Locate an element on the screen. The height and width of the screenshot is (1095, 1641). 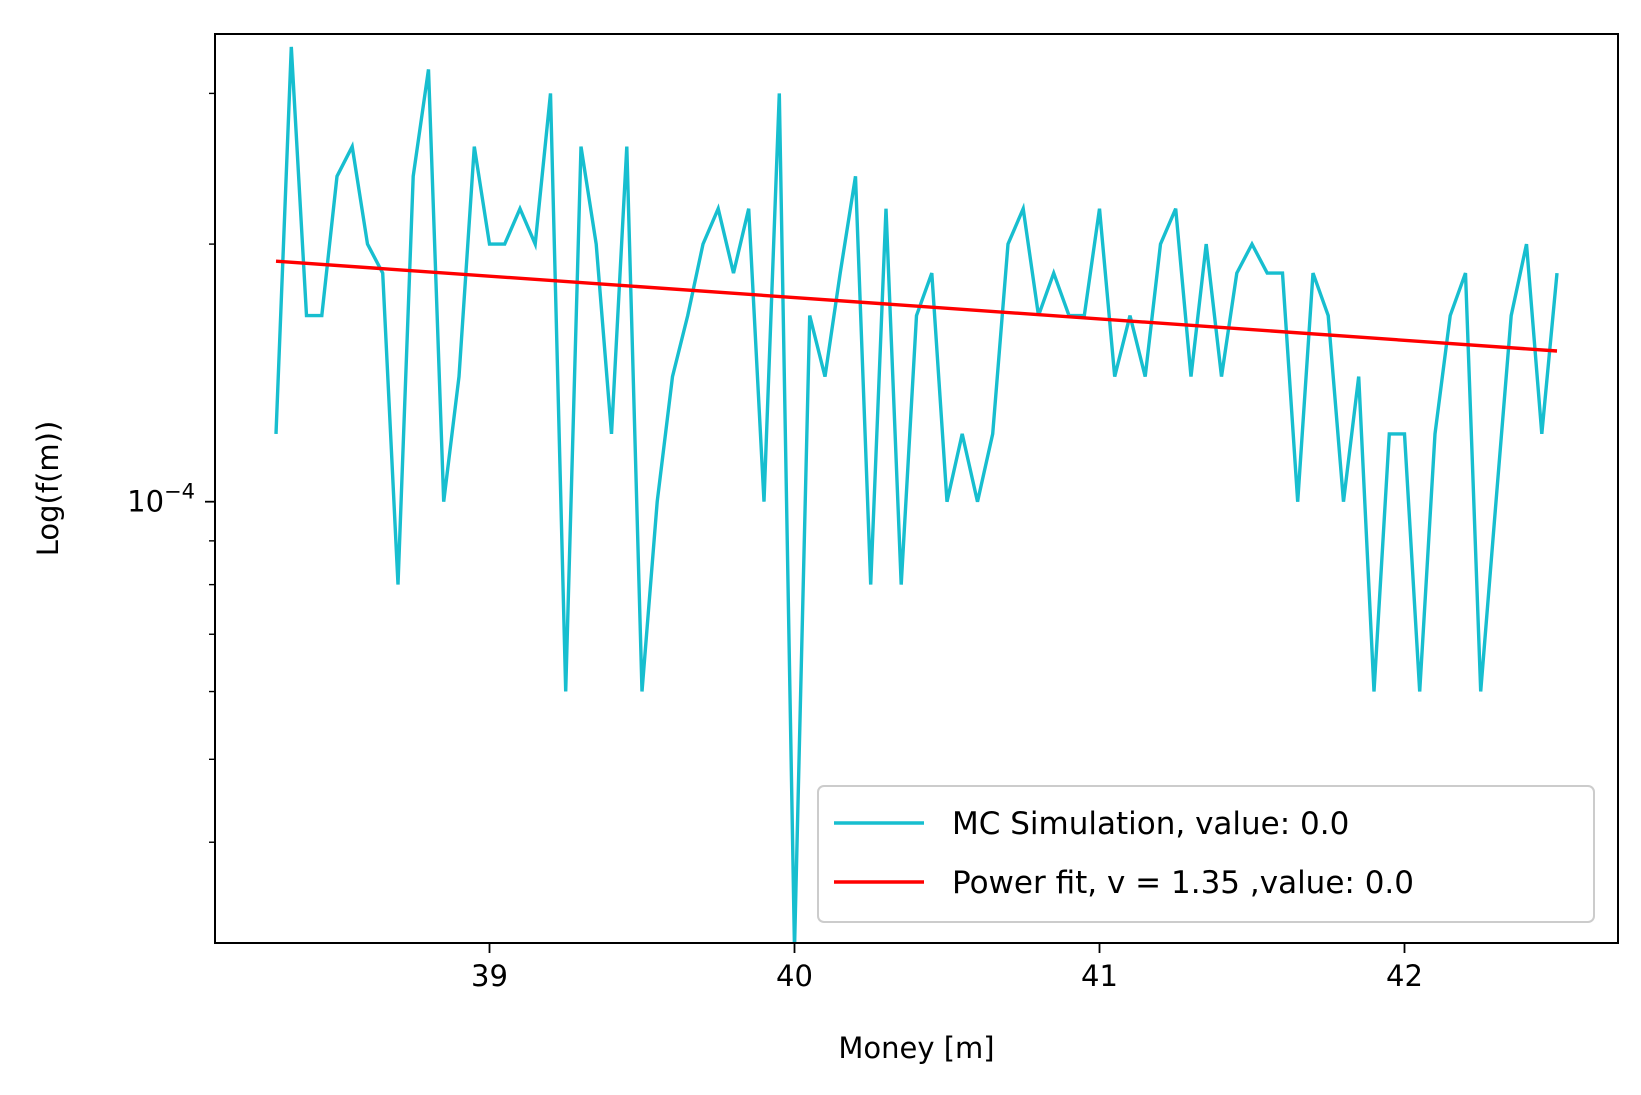
y-axis-label: Log(f(m)) is located at coordinates (48, 489).